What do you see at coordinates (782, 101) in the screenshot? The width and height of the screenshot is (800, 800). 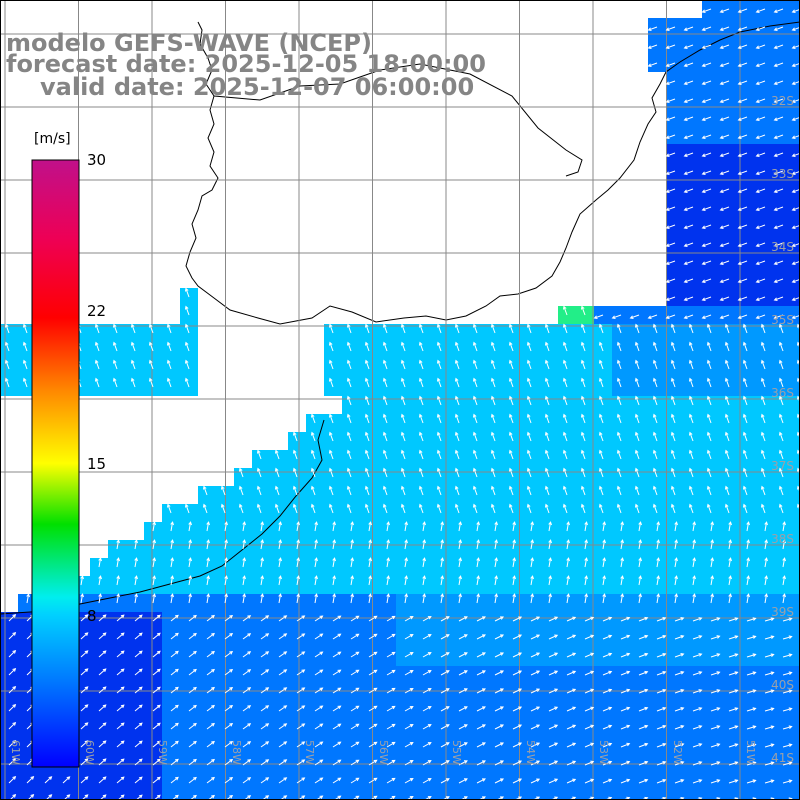 I see `lat-label: 32S` at bounding box center [782, 101].